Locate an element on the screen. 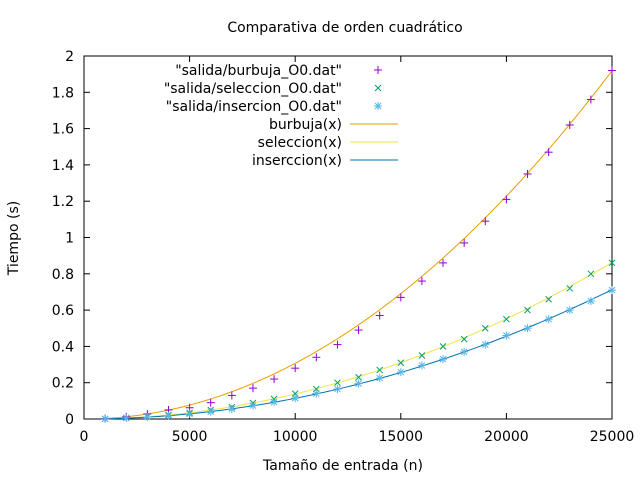 Image resolution: width=640 pixels, height=480 pixels. y-tick-label: 1.6 is located at coordinates (63, 130).